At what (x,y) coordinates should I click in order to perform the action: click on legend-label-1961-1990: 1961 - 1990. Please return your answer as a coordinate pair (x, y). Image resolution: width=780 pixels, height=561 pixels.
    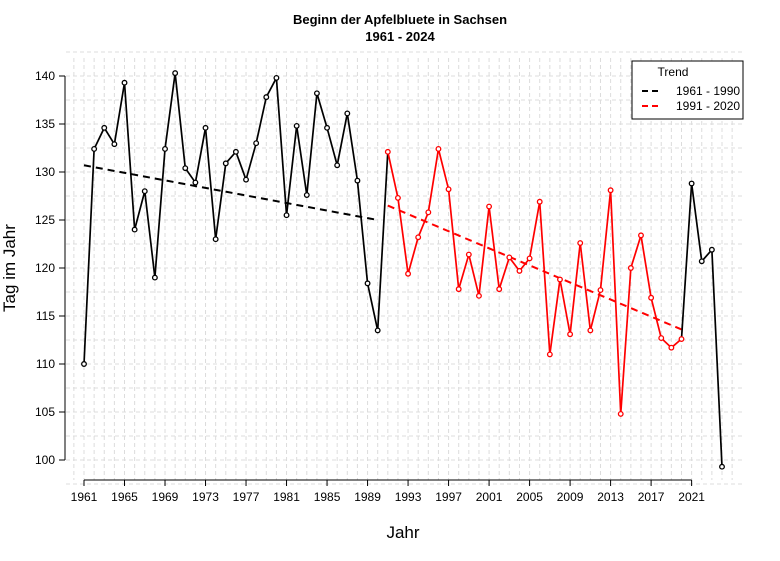
    Looking at the image, I should click on (708, 91).